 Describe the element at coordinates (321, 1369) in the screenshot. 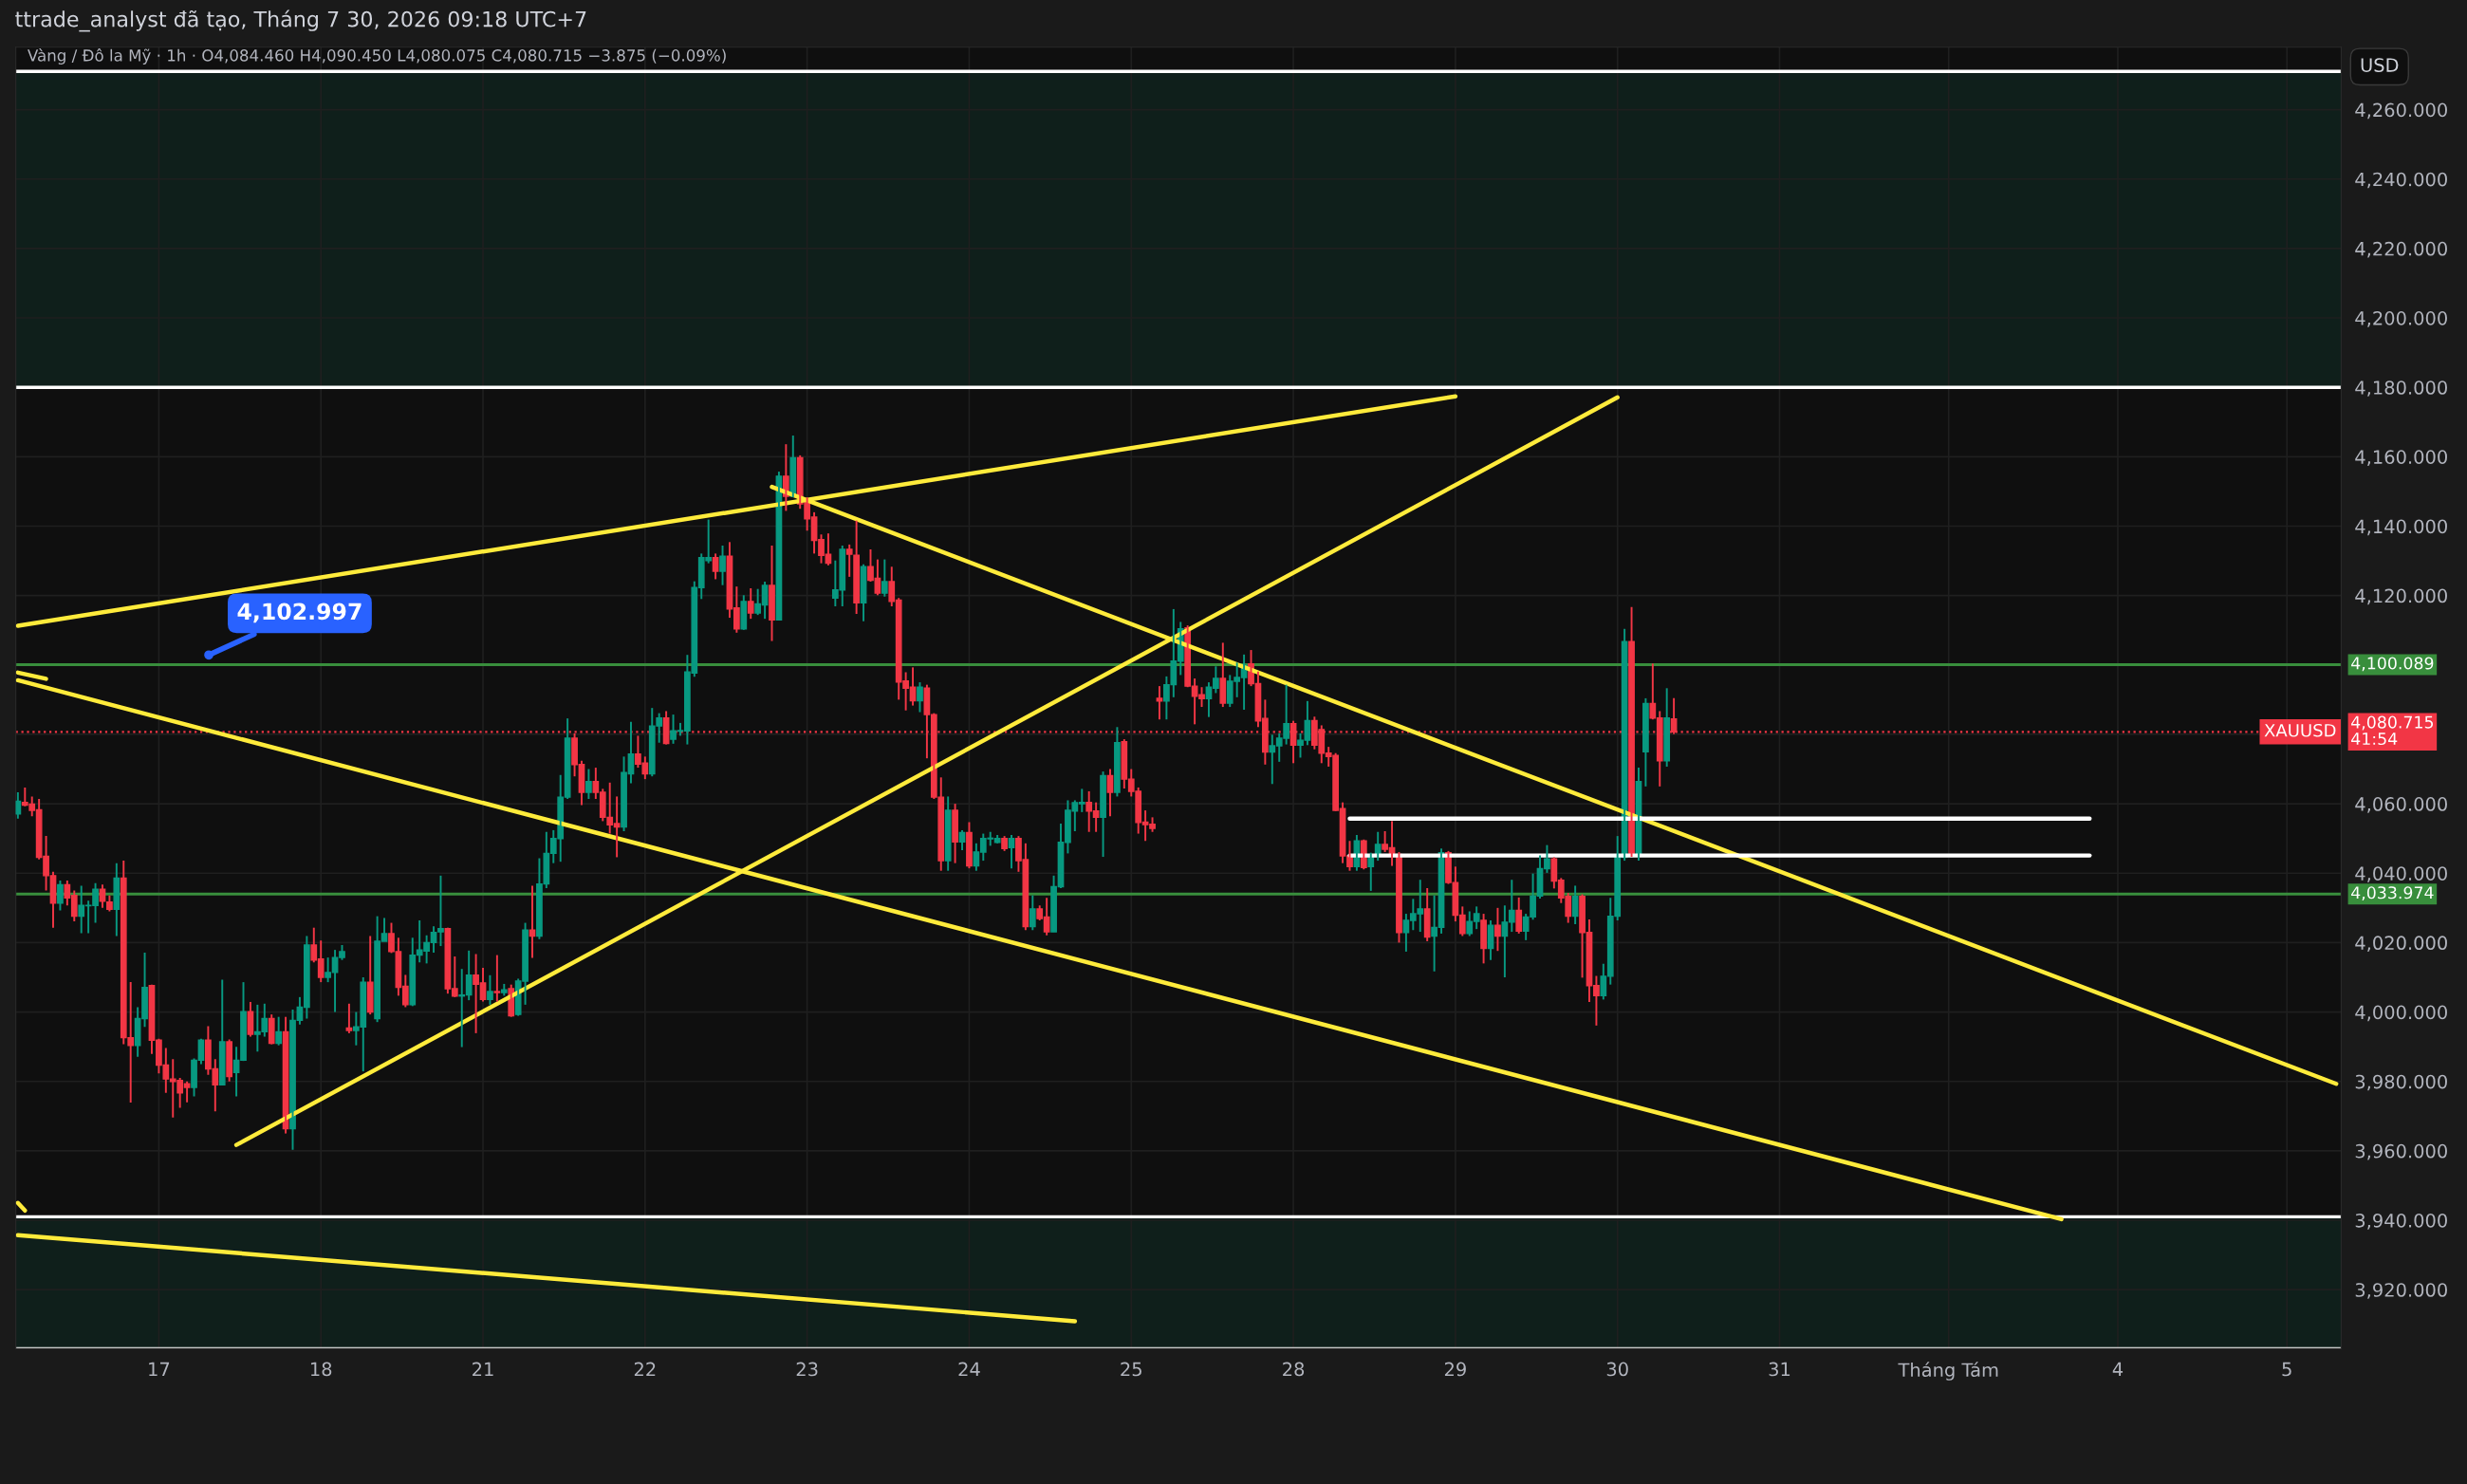

I see `x-tick-label: 18` at that location.